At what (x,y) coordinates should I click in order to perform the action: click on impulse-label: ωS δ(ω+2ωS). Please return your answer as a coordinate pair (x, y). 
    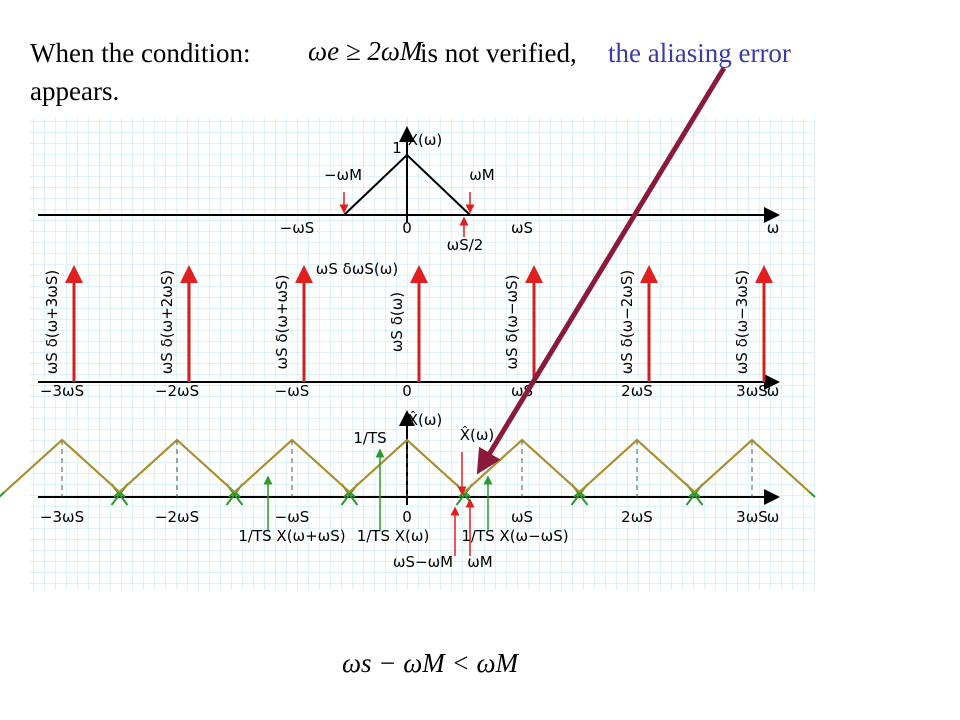
    Looking at the image, I should click on (167, 322).